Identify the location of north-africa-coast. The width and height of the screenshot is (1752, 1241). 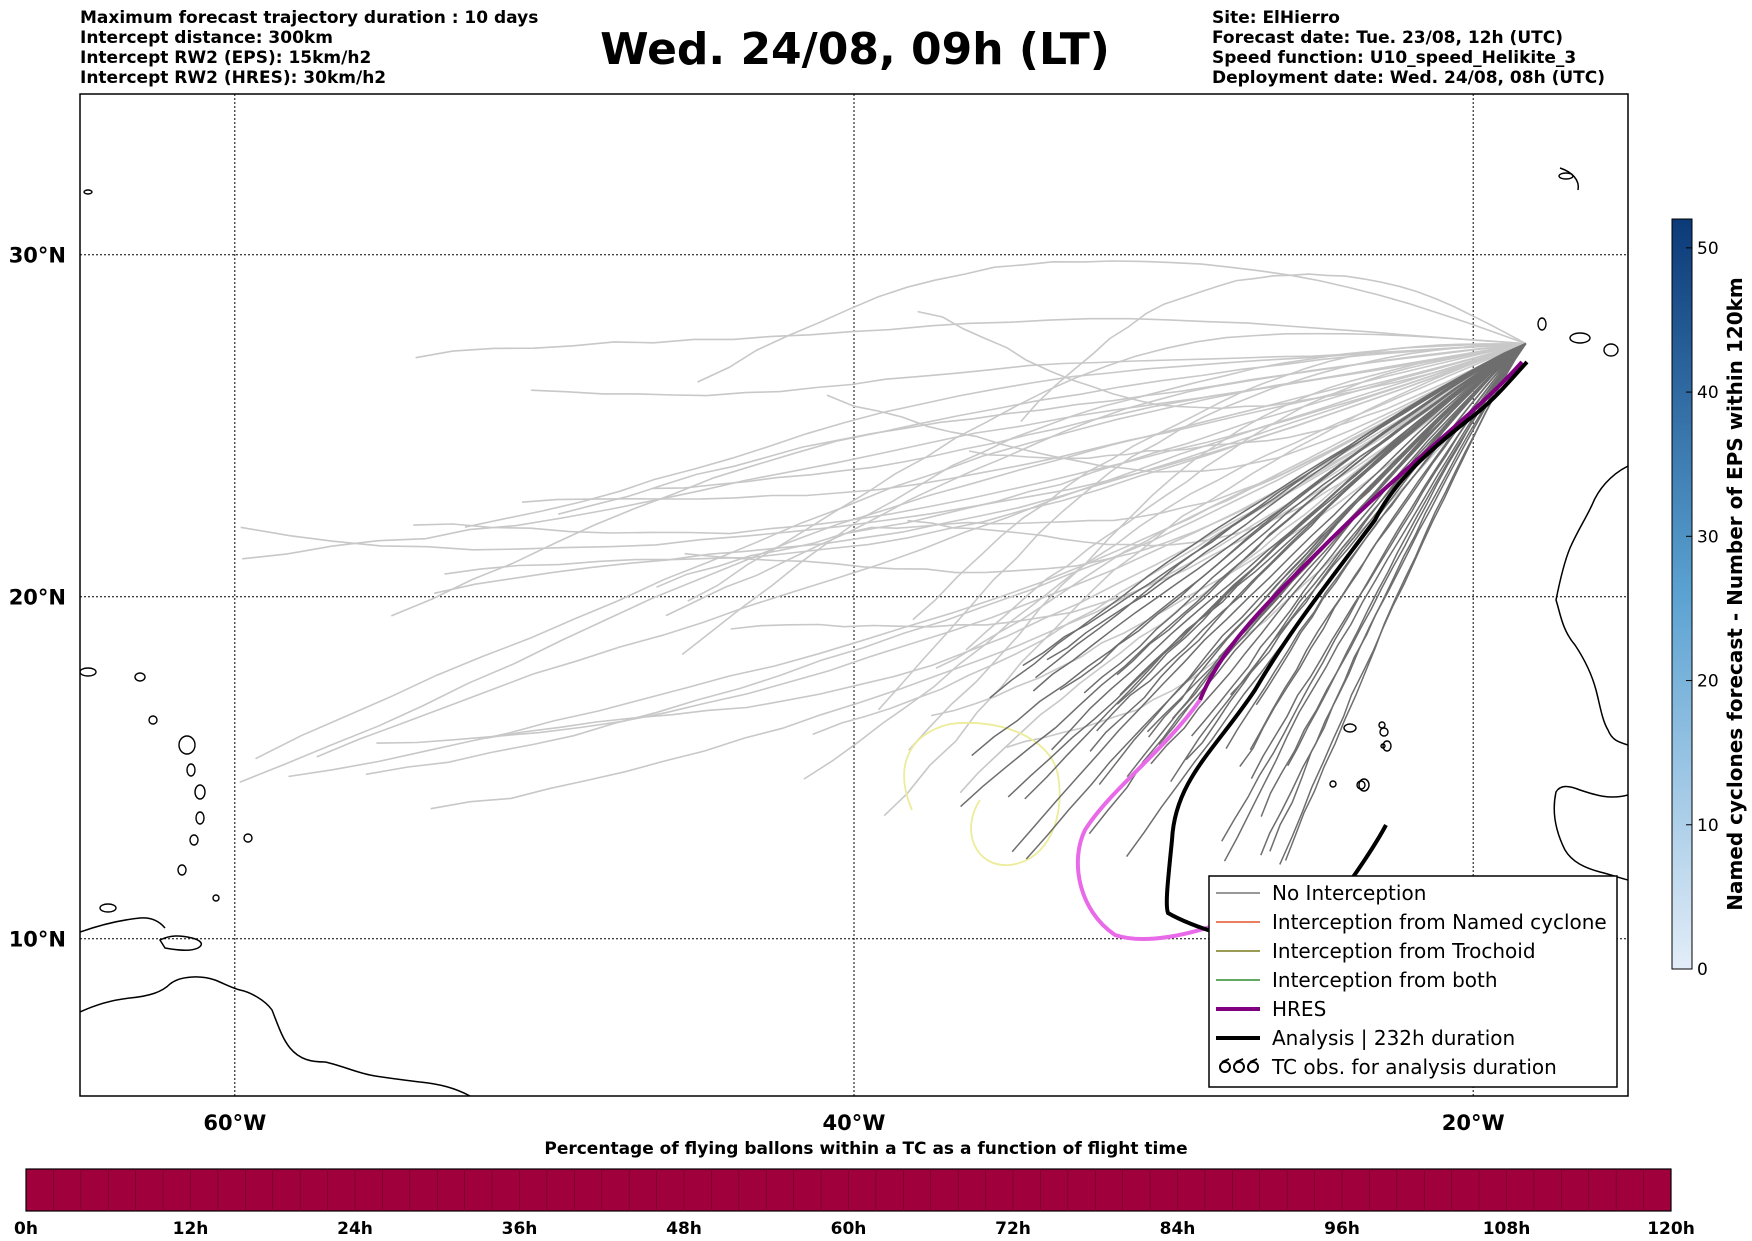
(1591, 605).